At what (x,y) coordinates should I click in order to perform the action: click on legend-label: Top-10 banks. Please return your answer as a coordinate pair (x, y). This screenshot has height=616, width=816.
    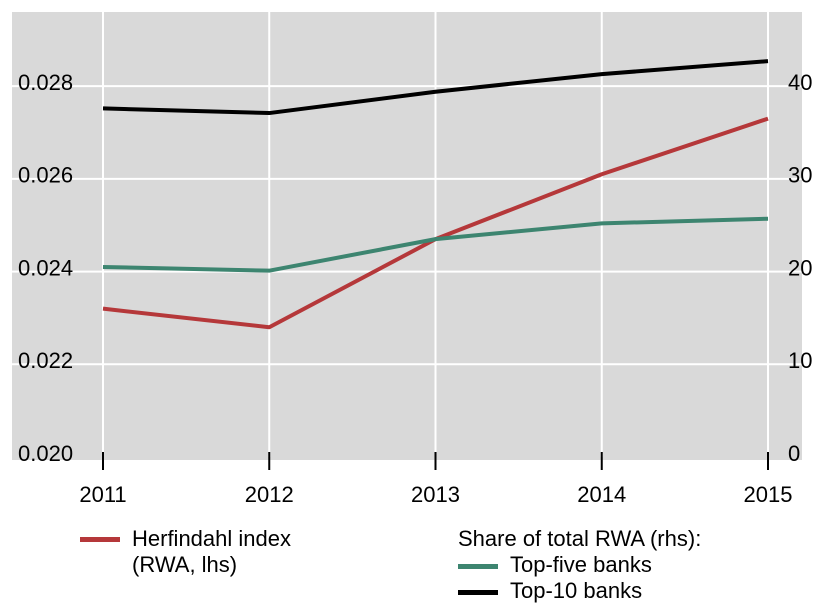
    Looking at the image, I should click on (576, 590).